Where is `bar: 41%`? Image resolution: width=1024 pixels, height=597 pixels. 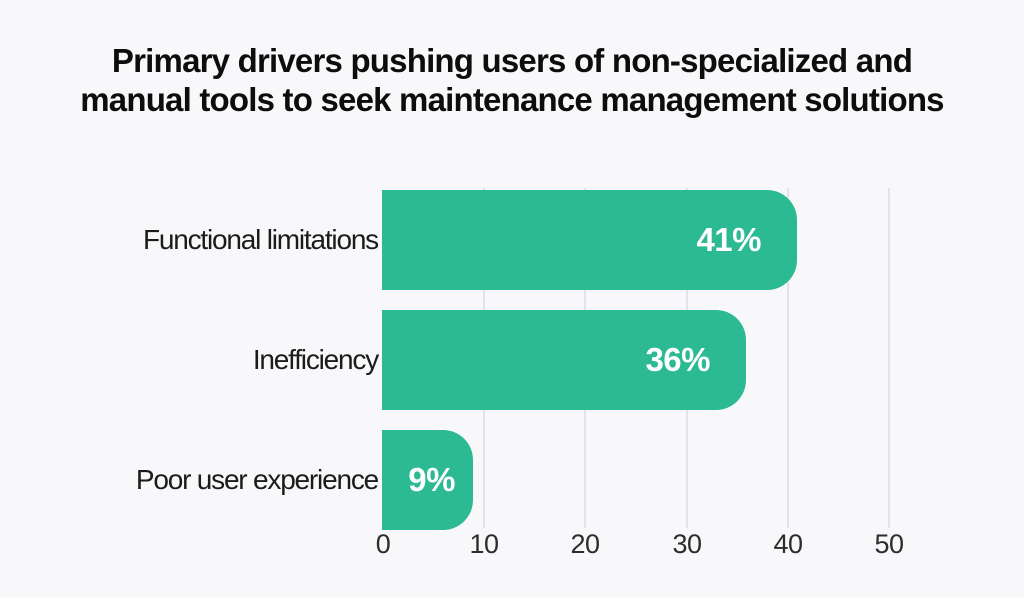 bar: 41% is located at coordinates (589, 240).